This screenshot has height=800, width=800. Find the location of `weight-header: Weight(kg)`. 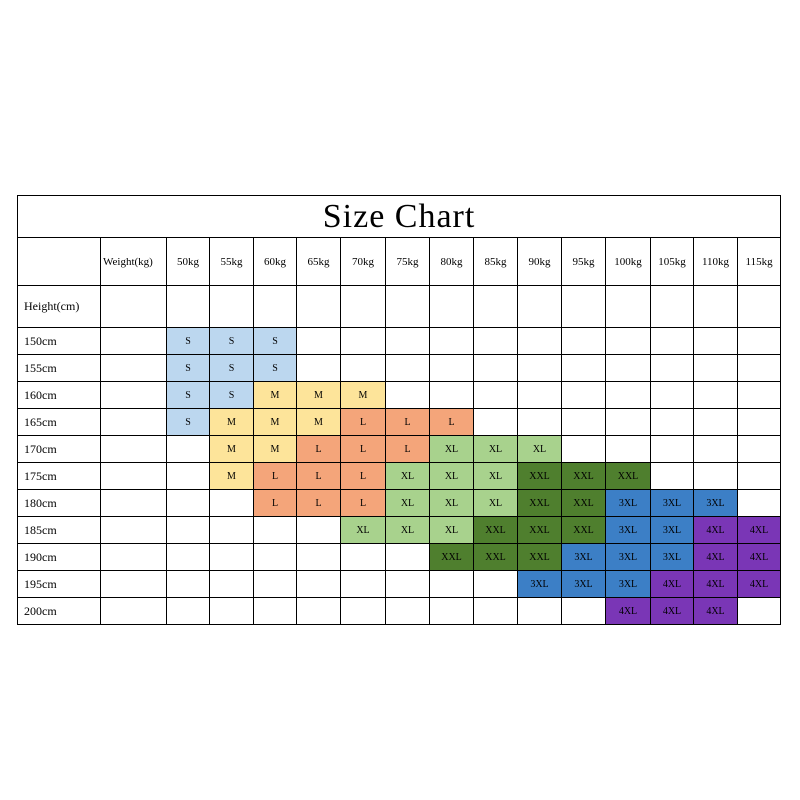

weight-header: Weight(kg) is located at coordinates (133, 261).